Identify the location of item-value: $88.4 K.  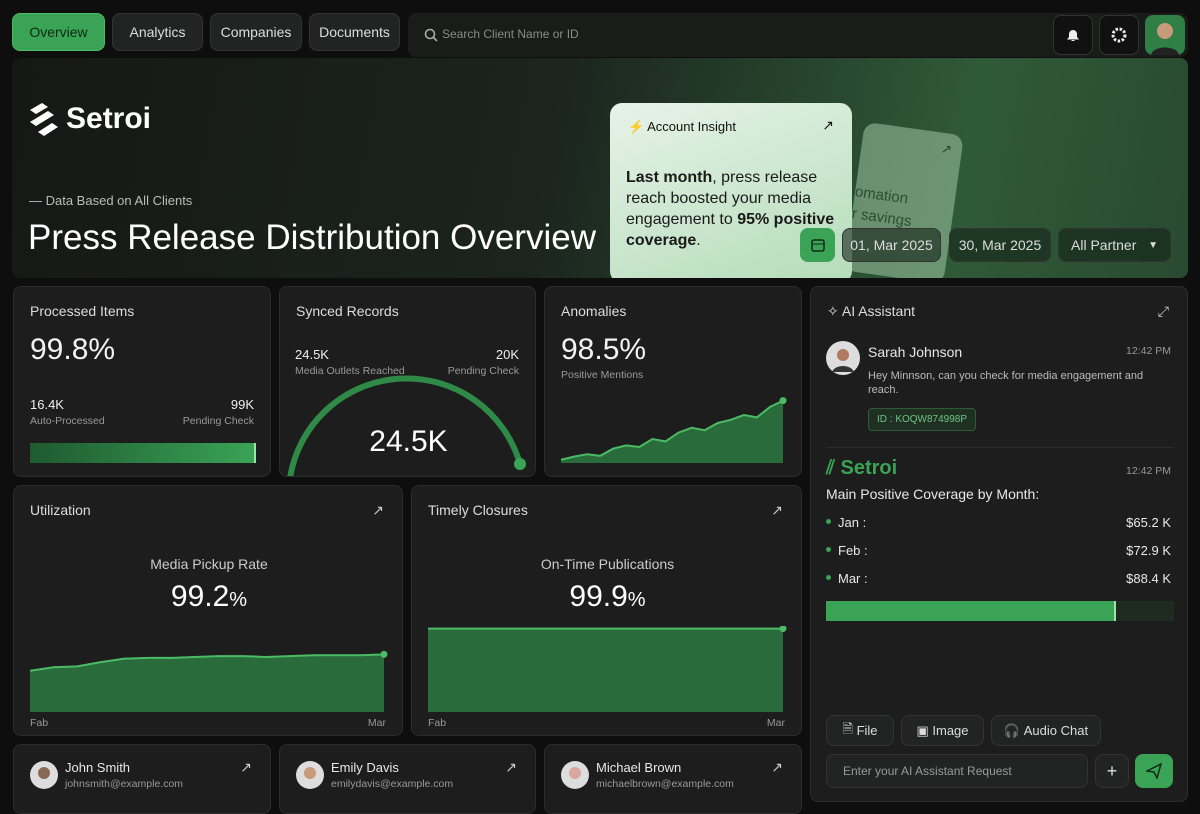
(1148, 578).